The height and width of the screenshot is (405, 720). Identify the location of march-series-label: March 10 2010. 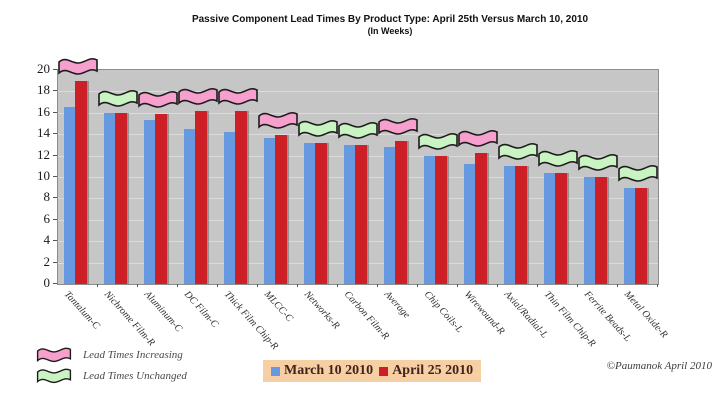
(329, 370).